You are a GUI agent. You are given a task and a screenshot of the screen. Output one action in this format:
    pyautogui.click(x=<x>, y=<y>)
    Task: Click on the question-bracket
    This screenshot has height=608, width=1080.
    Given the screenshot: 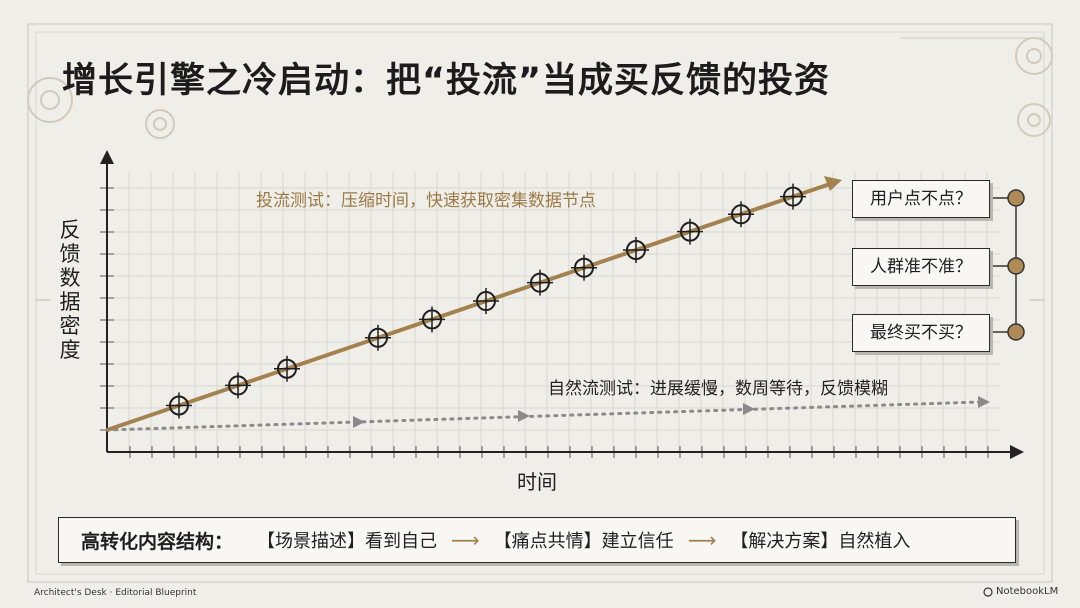 What is the action you would take?
    pyautogui.click(x=1007, y=265)
    